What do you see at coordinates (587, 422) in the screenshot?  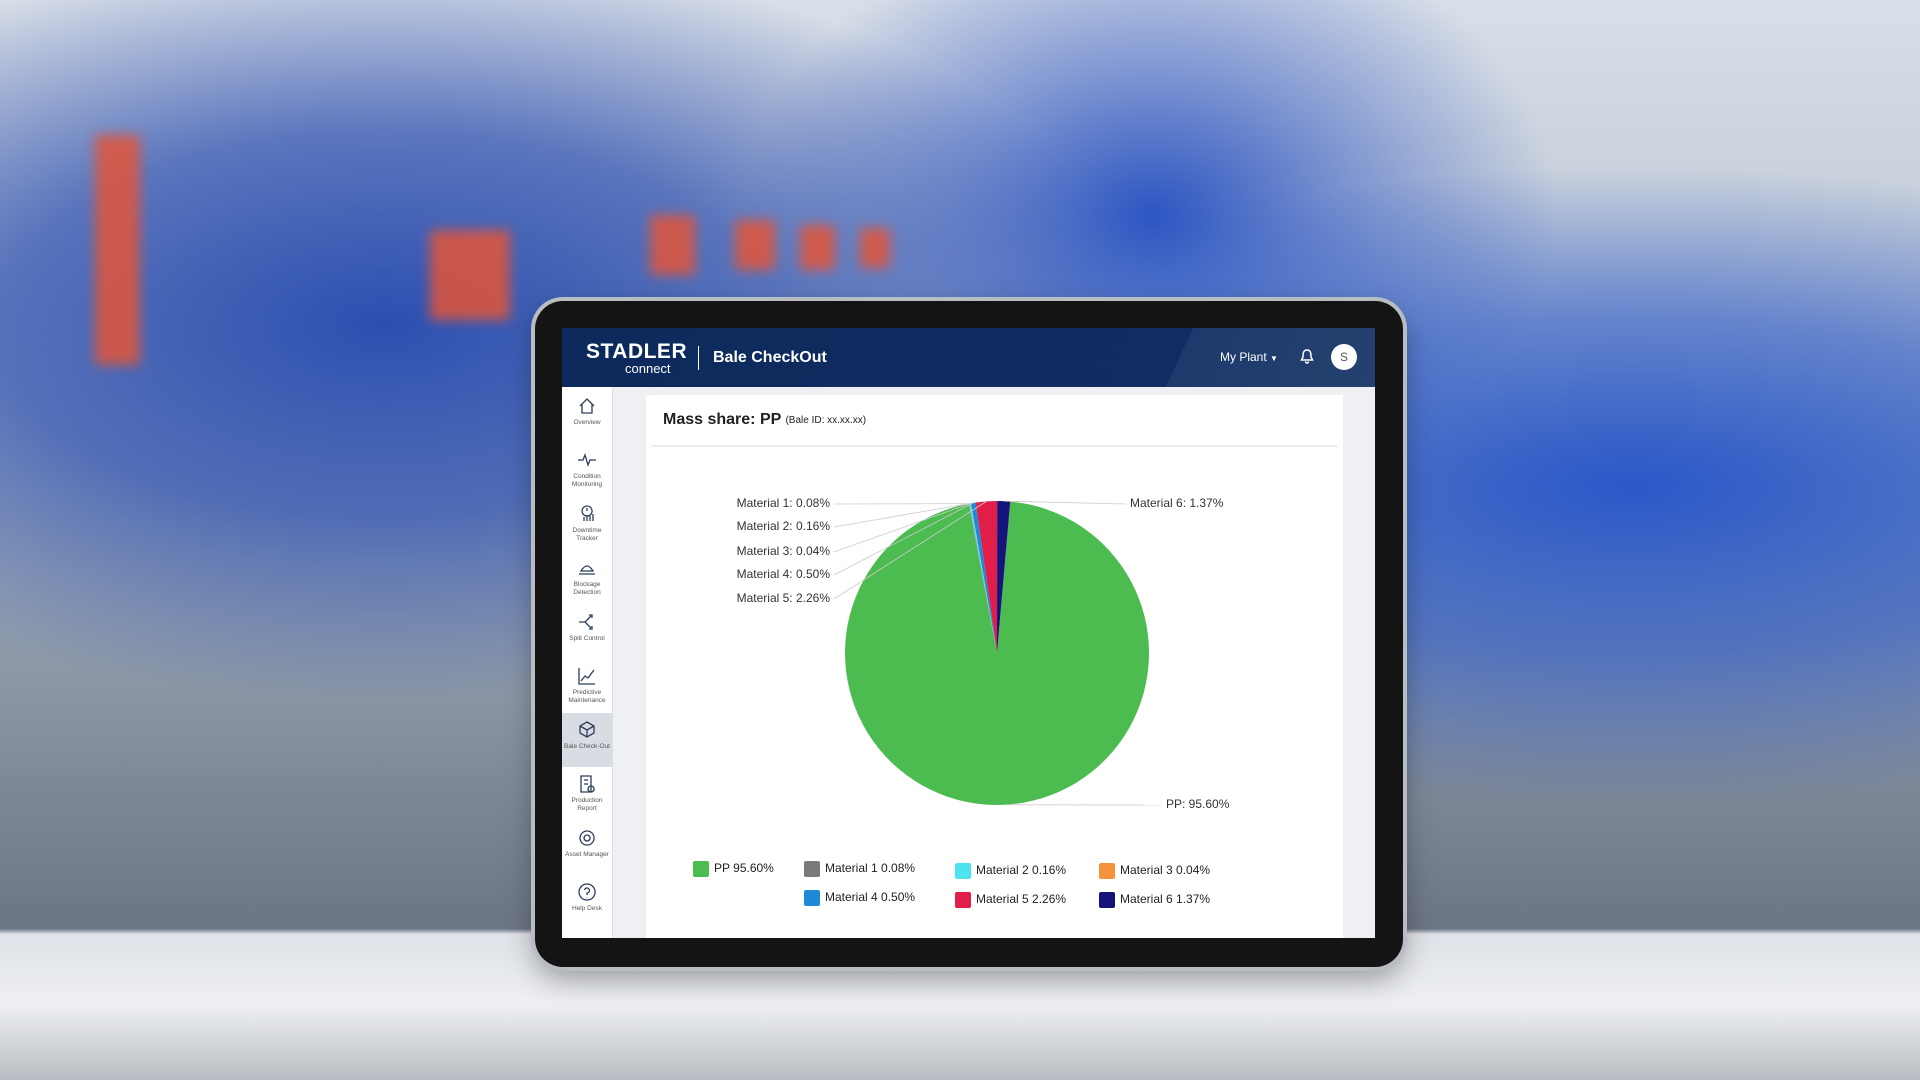 I see `nav-label: Overview` at bounding box center [587, 422].